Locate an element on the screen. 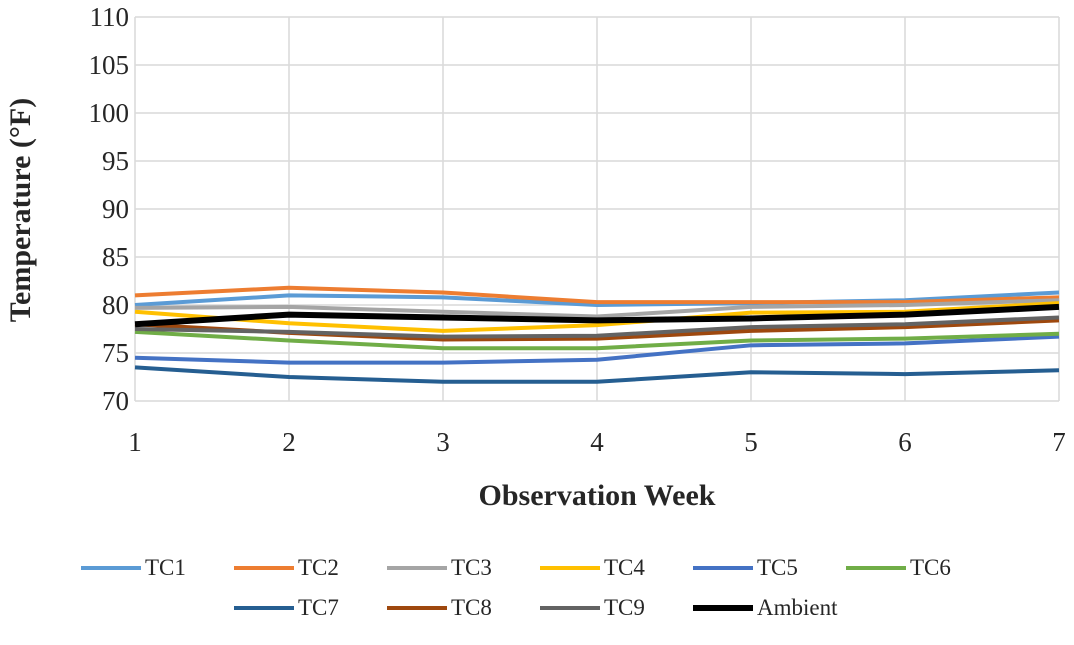 The height and width of the screenshot is (645, 1074). y-tick-label: 75 is located at coordinates (115, 353).